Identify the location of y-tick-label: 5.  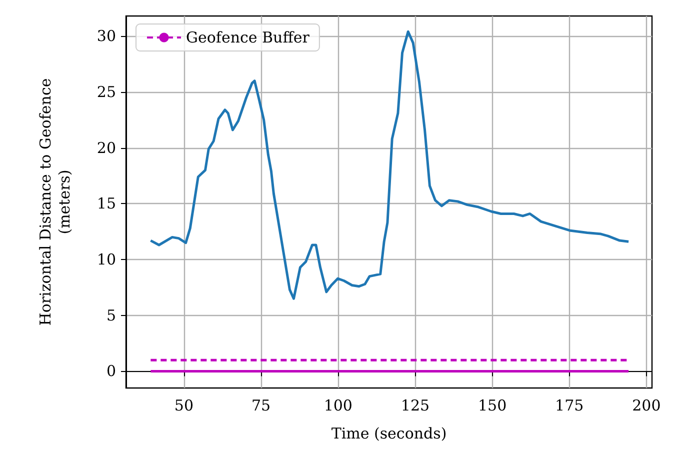
(111, 315).